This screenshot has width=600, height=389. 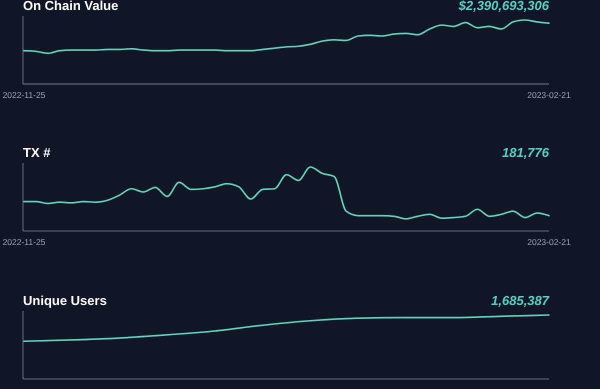 What do you see at coordinates (37, 152) in the screenshot?
I see `chart-title: TX #` at bounding box center [37, 152].